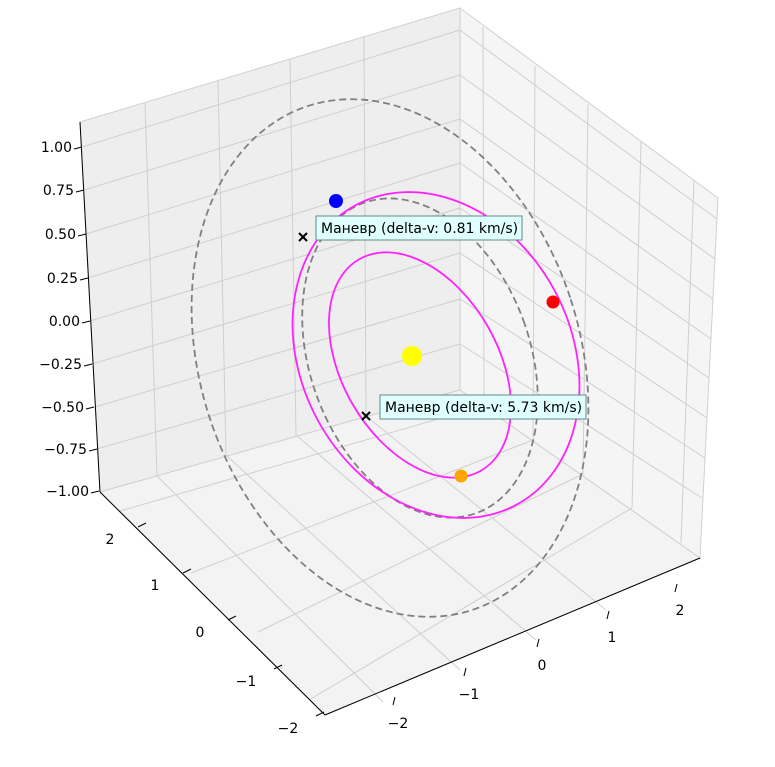 This screenshot has width=775, height=767. Describe the element at coordinates (288, 729) in the screenshot. I see `y-tick-label: −2` at that location.